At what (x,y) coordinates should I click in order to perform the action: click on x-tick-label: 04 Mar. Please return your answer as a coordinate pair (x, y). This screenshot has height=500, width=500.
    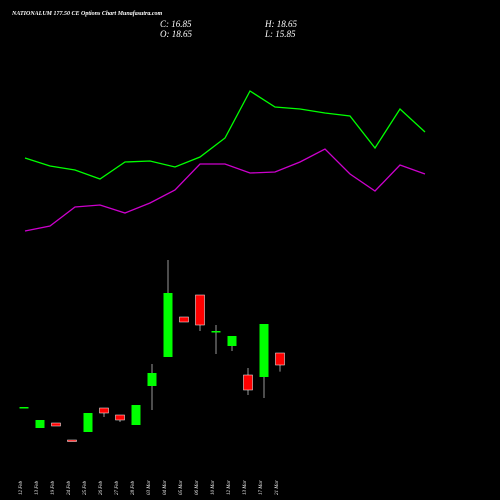
    Looking at the image, I should click on (165, 487).